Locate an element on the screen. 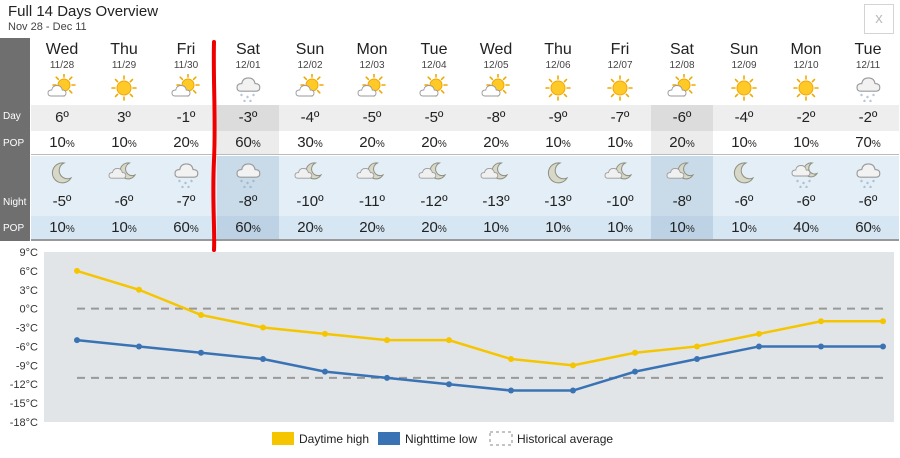 The image size is (900, 458). day-column: Mon 12/03 -5º 20% -11º 20% is located at coordinates (372, 139).